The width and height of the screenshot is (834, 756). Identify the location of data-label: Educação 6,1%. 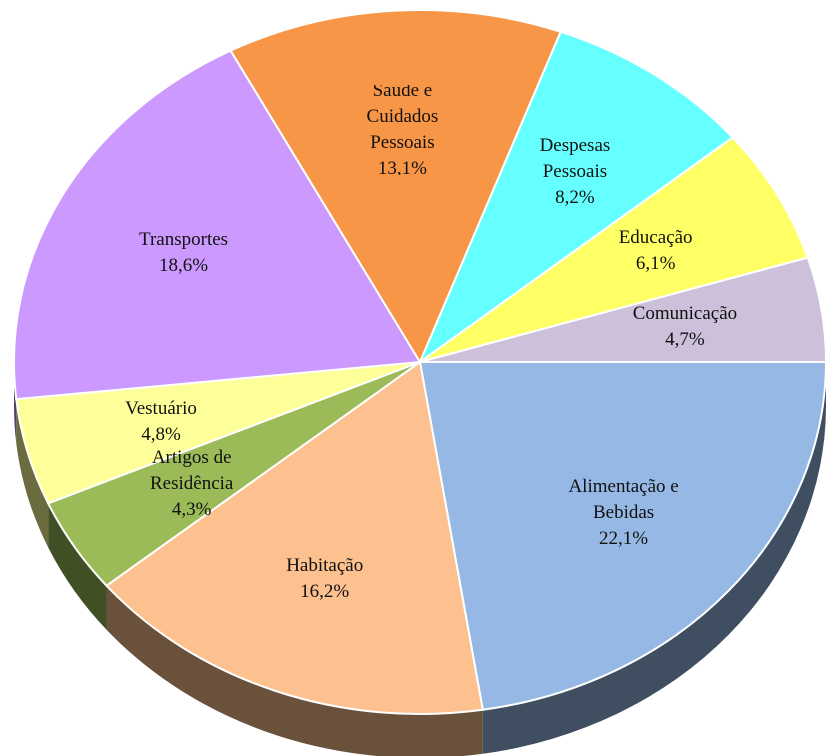
(656, 251).